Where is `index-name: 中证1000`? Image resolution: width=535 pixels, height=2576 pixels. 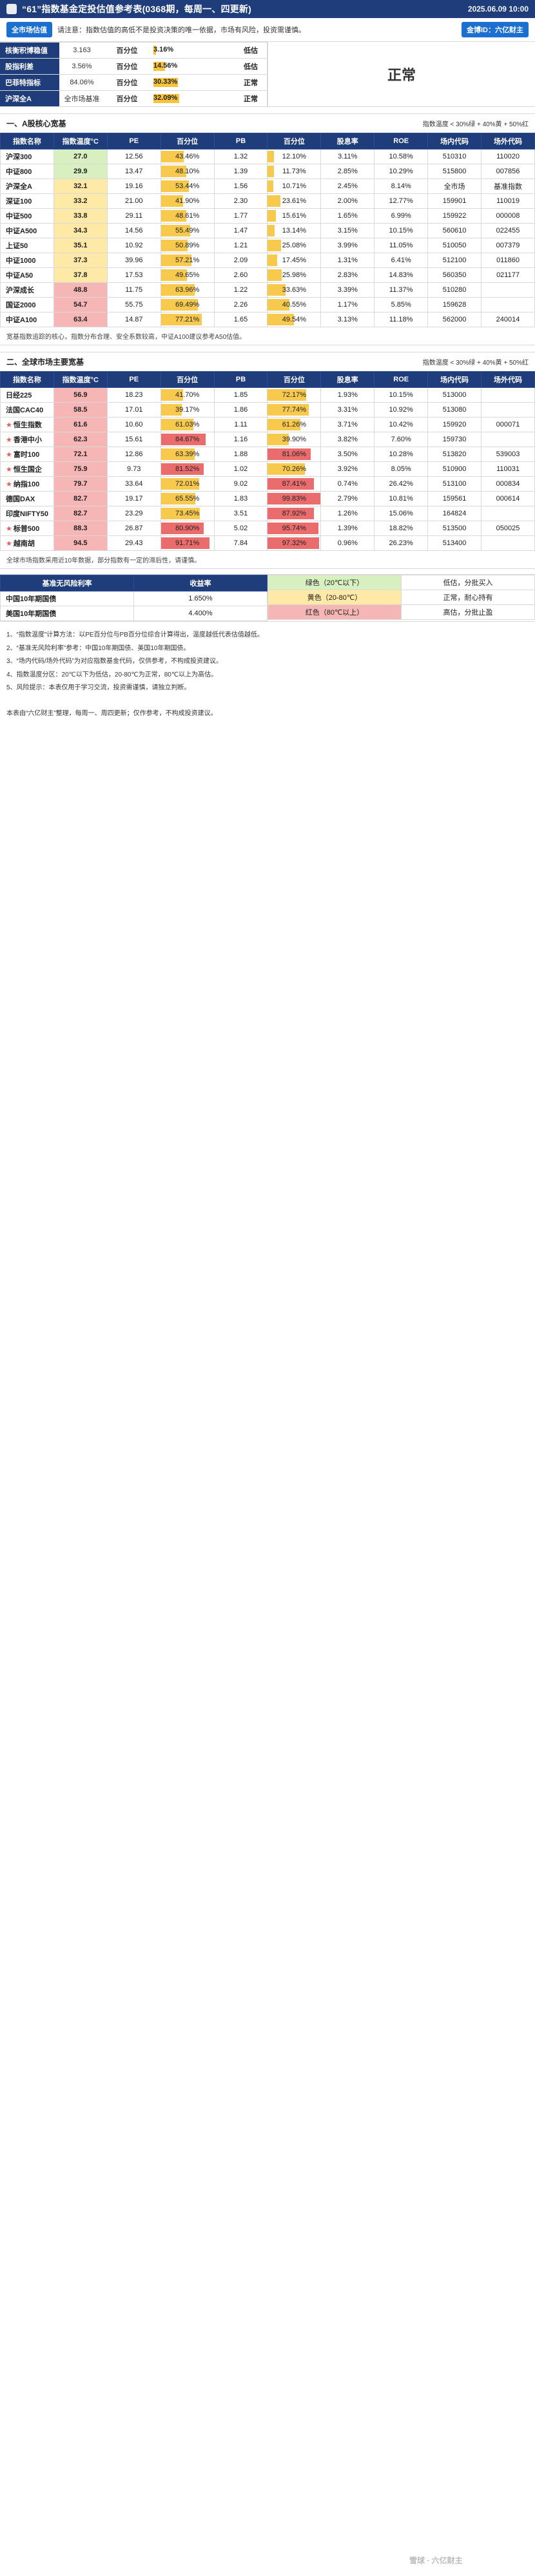 index-name: 中证1000 is located at coordinates (27, 260).